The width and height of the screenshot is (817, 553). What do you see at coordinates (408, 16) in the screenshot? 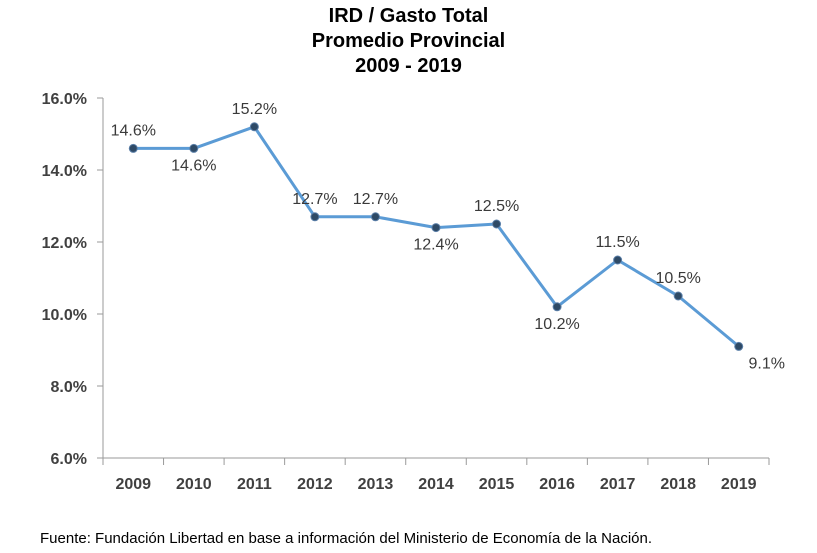
I see `chart-title-line-1: IRD / Gasto Total` at bounding box center [408, 16].